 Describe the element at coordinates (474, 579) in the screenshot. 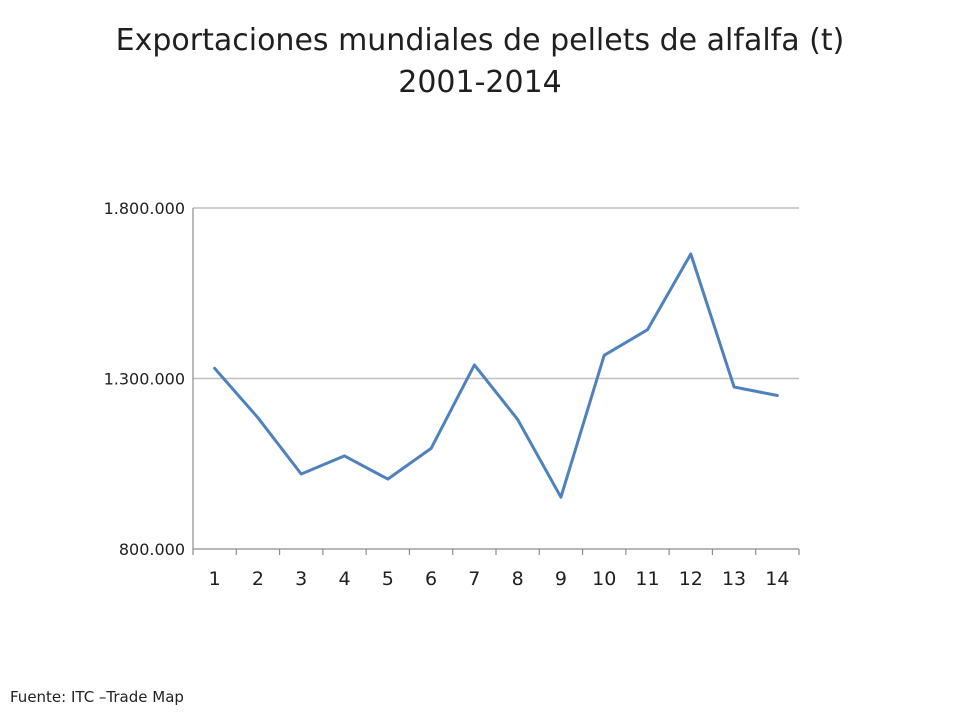

I see `x-tick-label: 7` at that location.